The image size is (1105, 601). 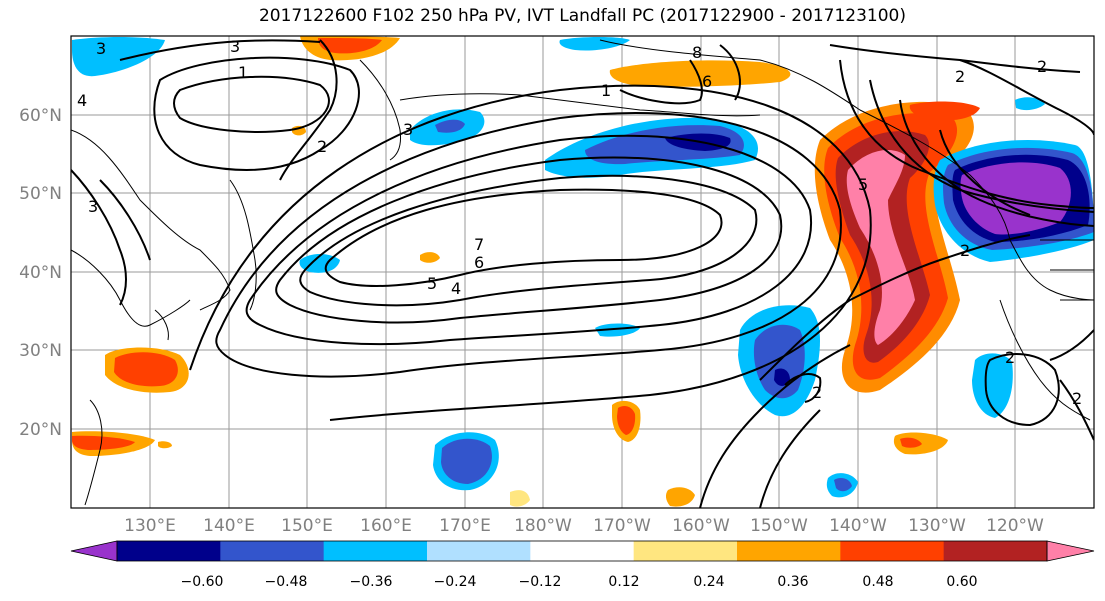 I want to click on lat-label: 20°N, so click(x=40, y=430).